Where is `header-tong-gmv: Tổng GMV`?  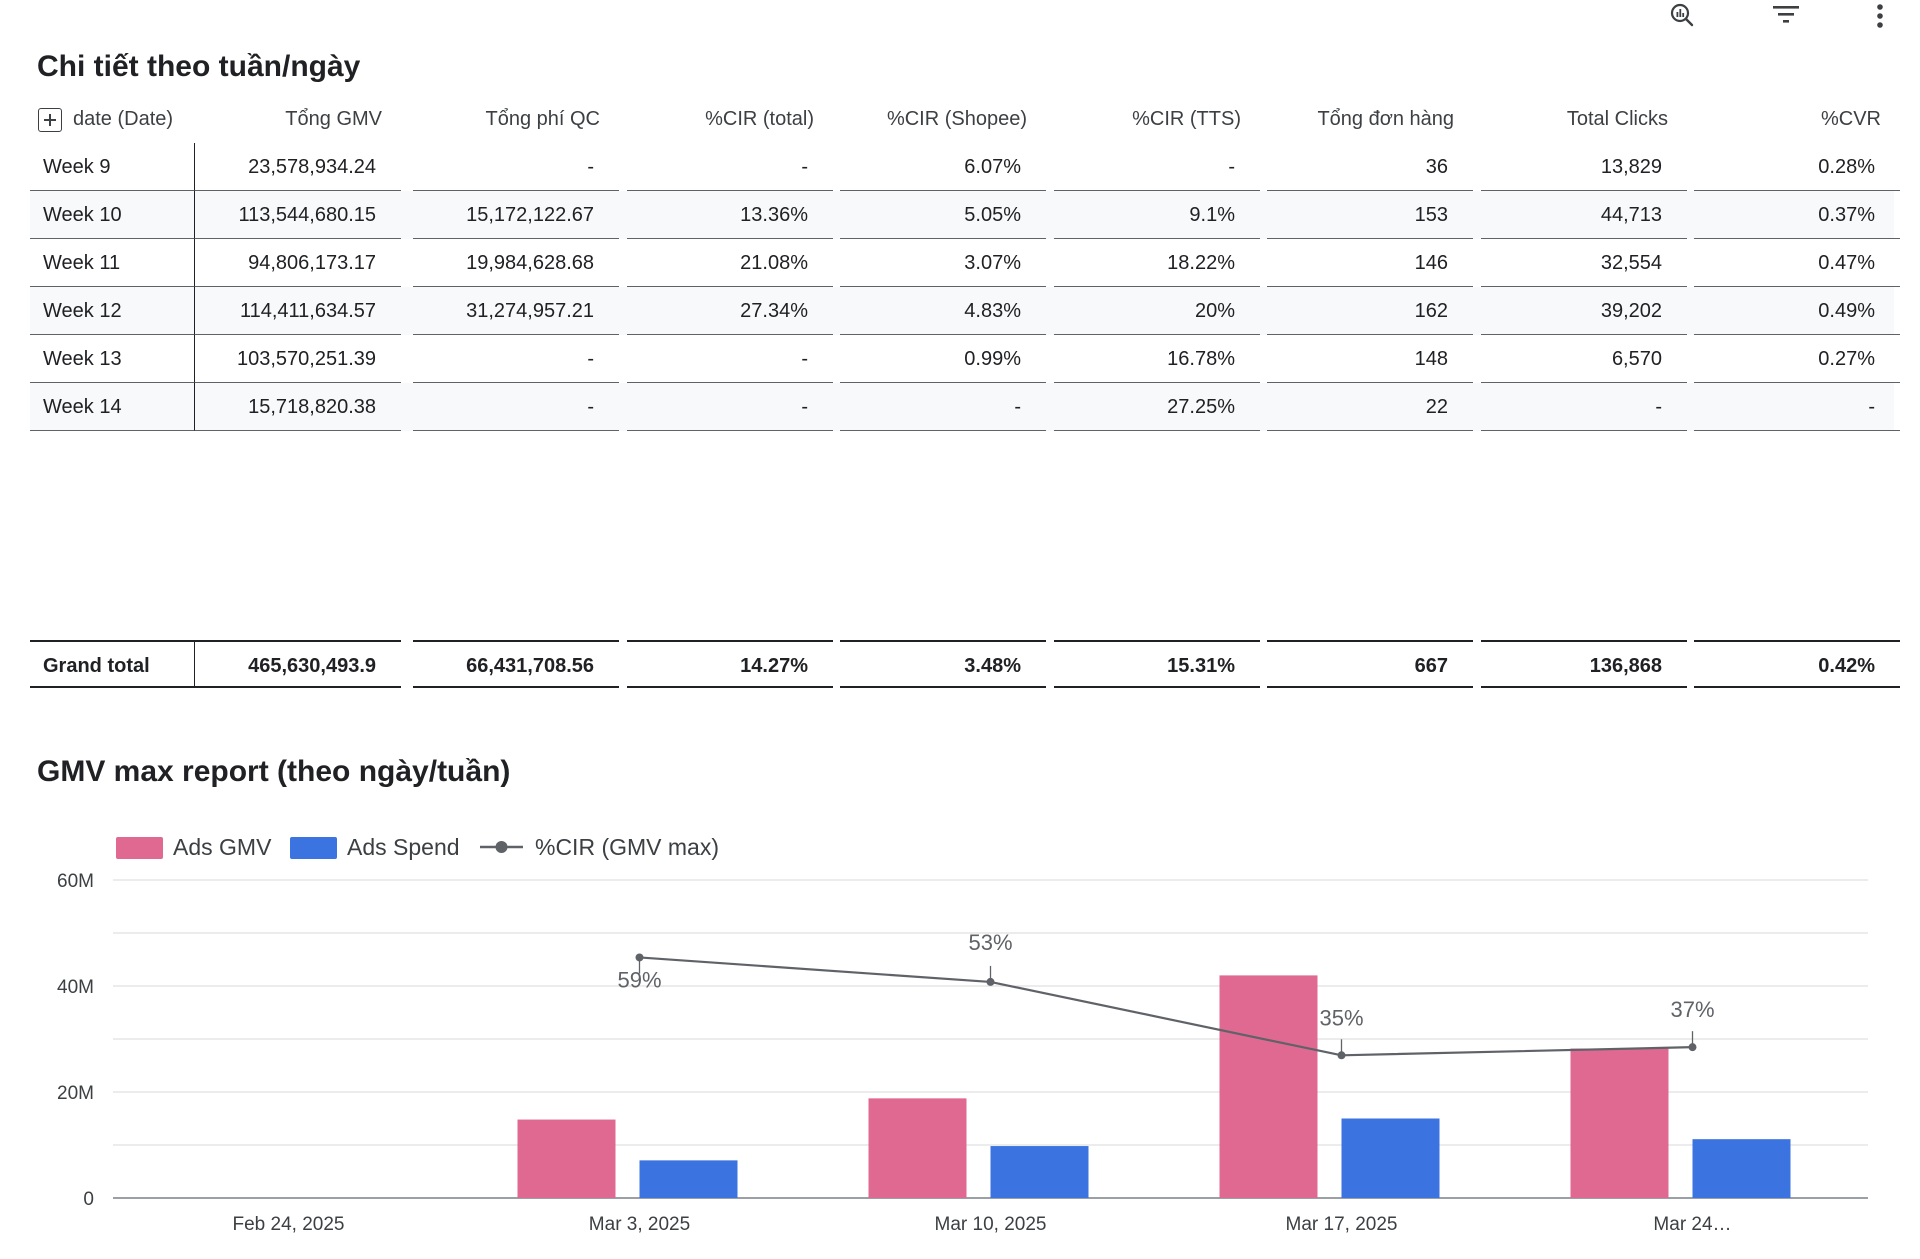
header-tong-gmv: Tổng GMV is located at coordinates (333, 119).